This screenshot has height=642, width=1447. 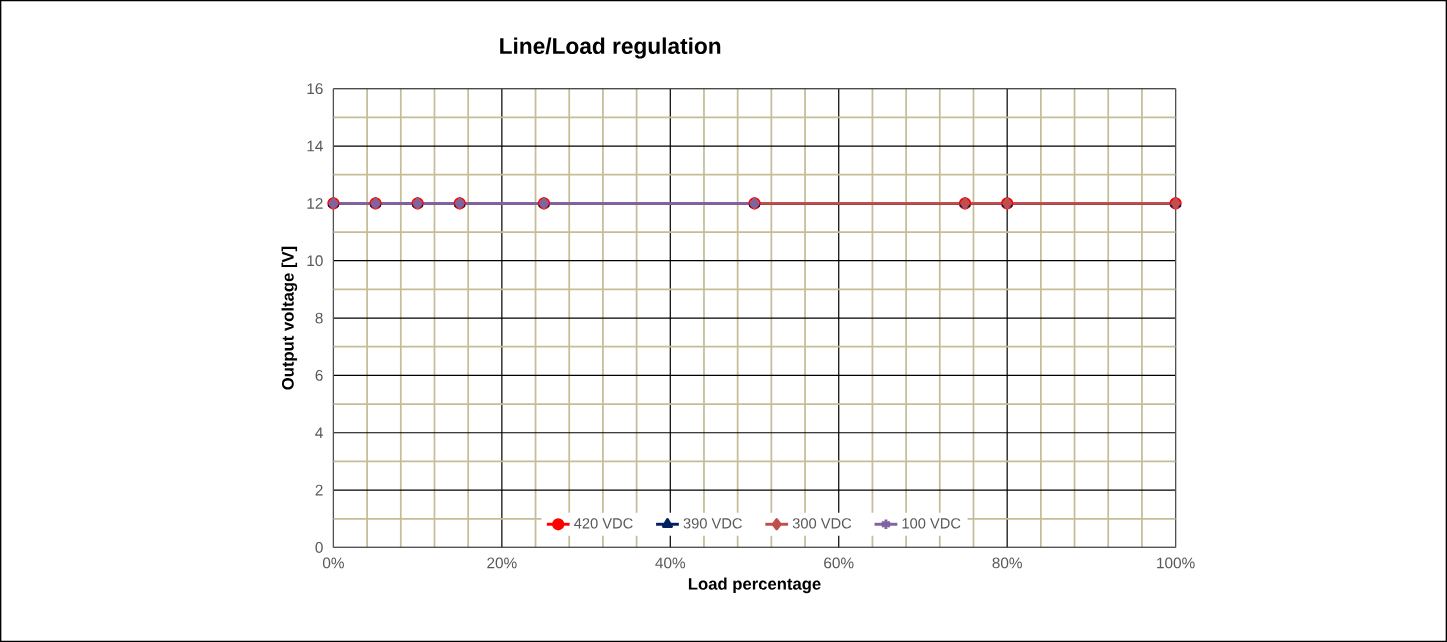 I want to click on x-tick-label: 20%, so click(x=502, y=563).